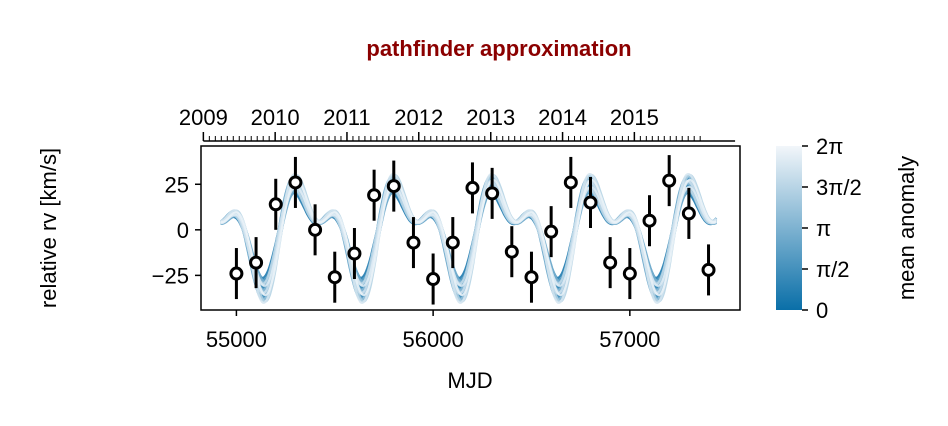  What do you see at coordinates (236, 339) in the screenshot?
I see `x-tick-label: 55000` at bounding box center [236, 339].